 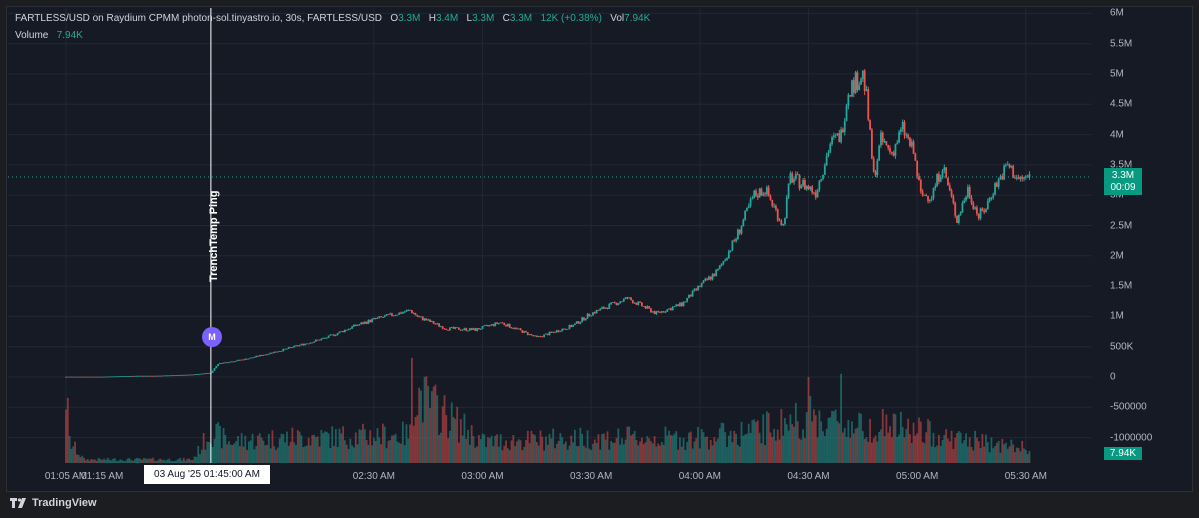 I want to click on annotation-label: TrenchTemp Ping, so click(x=214, y=236).